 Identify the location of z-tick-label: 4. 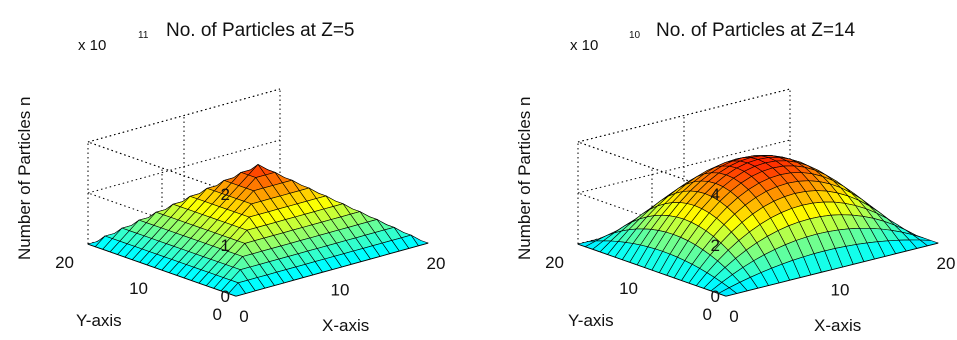
(715, 194).